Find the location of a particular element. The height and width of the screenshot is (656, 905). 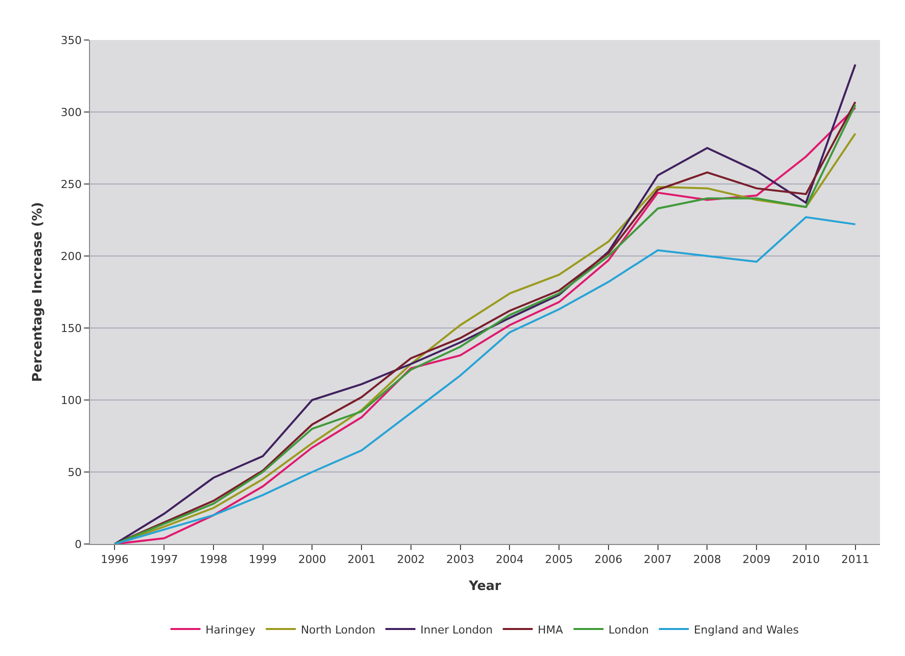

y-tick-label: 0 is located at coordinates (78, 544).